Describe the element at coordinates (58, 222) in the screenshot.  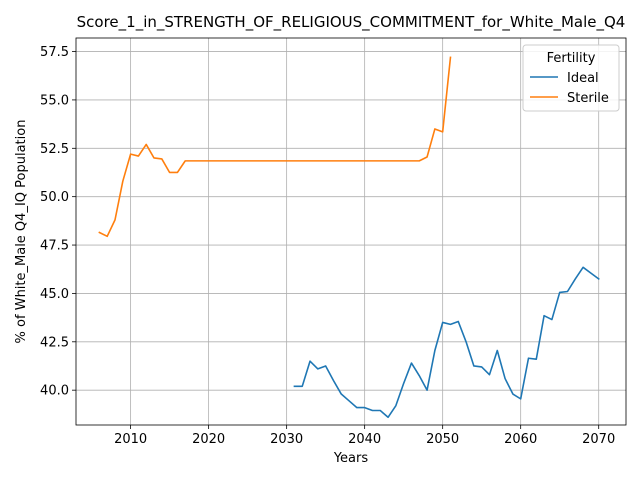
I see `y-axis: 40.0 42.5 45.0 47.5 50.0 52.5 55.0 57.5` at that location.